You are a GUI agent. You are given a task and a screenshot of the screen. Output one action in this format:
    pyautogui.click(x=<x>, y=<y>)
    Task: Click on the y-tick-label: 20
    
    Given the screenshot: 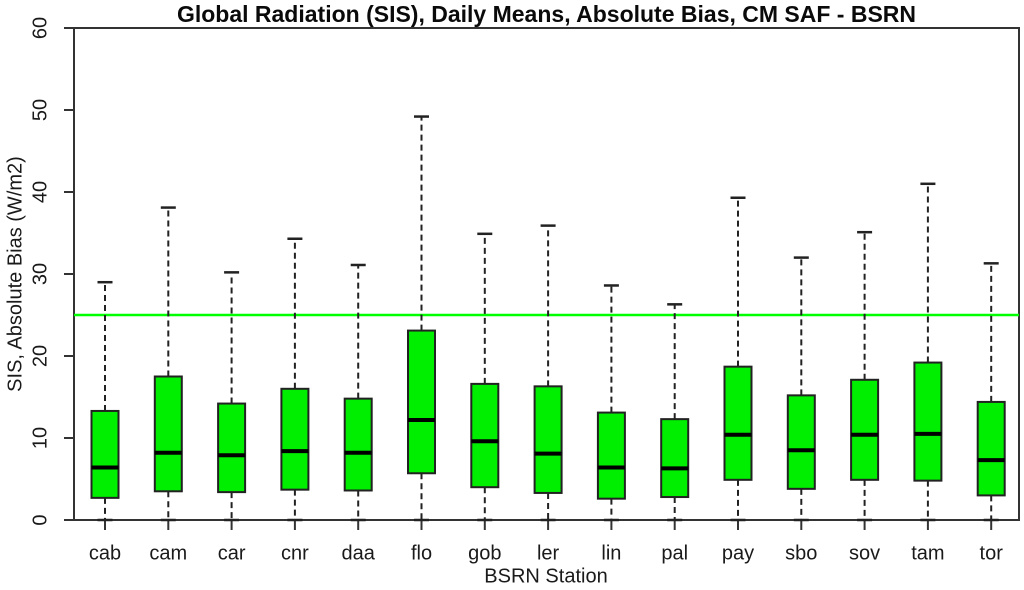 What is the action you would take?
    pyautogui.click(x=40, y=356)
    